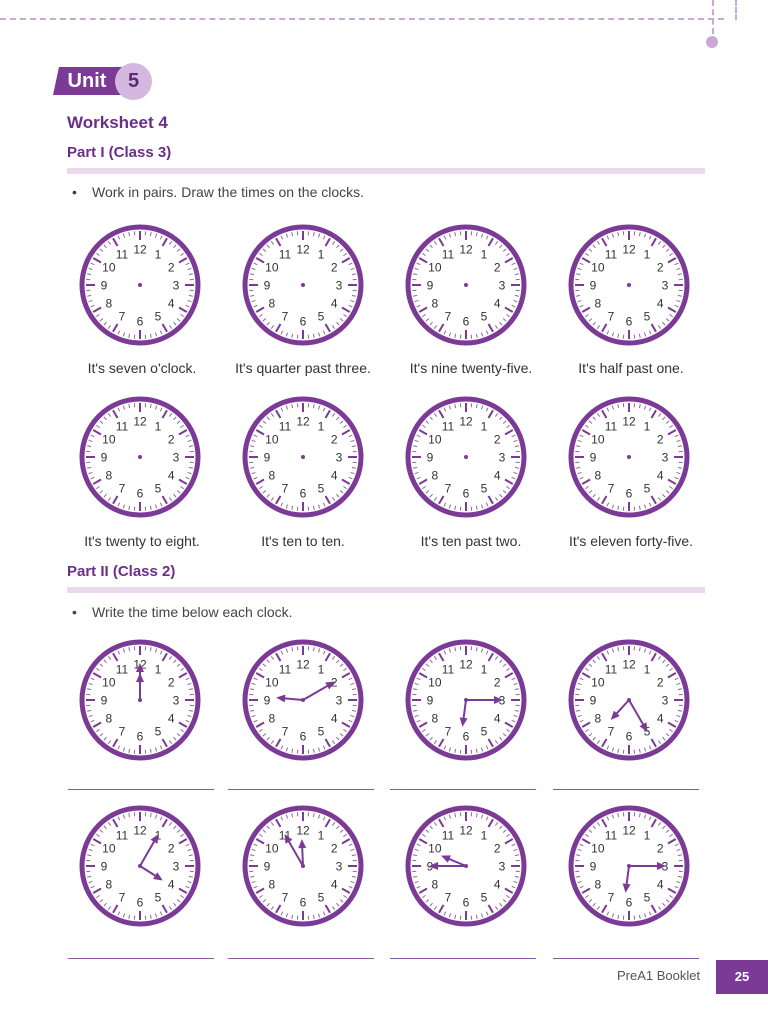  Describe the element at coordinates (158, 669) in the screenshot. I see `clock-number: 1` at that location.